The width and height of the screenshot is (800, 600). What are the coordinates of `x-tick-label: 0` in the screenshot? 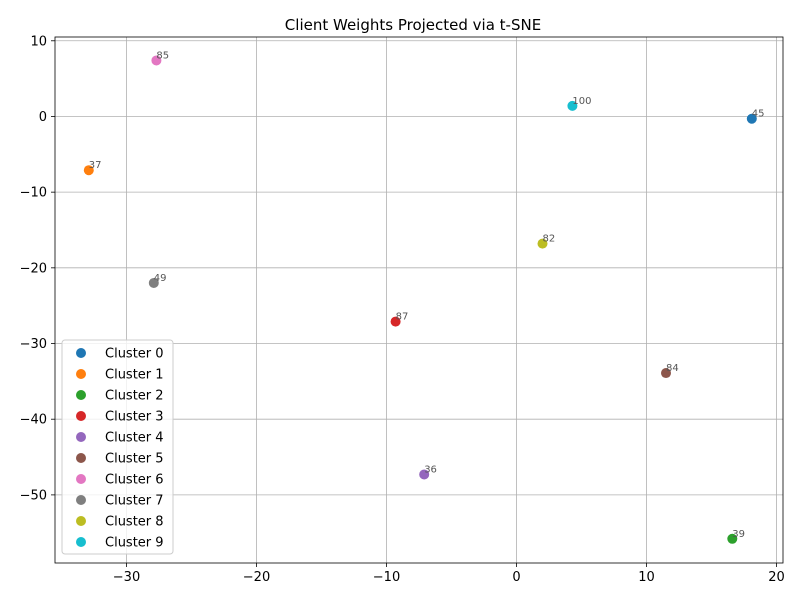 It's located at (516, 577).